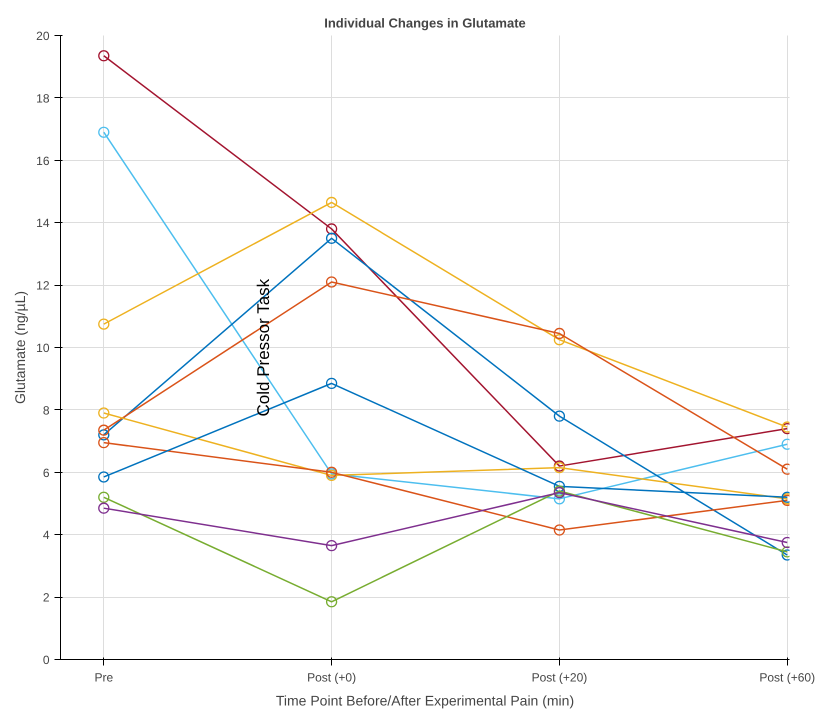 This screenshot has width=819, height=711. I want to click on x-tick-label: Post (+0), so click(331, 677).